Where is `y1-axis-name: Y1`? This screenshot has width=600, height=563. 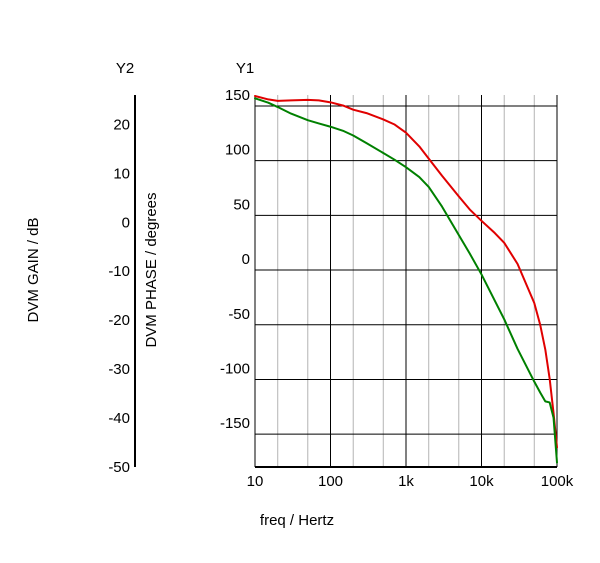 y1-axis-name: Y1 is located at coordinates (245, 68).